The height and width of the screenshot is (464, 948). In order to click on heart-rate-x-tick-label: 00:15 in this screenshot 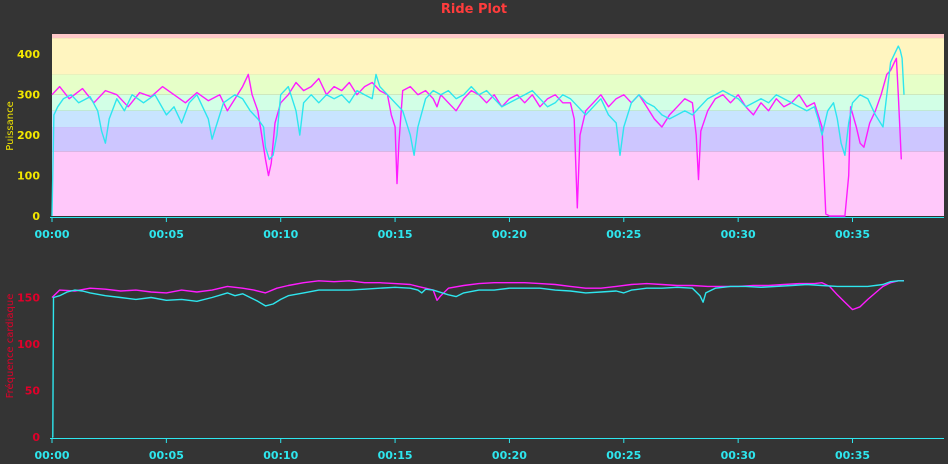, I will do `click(395, 455)`.